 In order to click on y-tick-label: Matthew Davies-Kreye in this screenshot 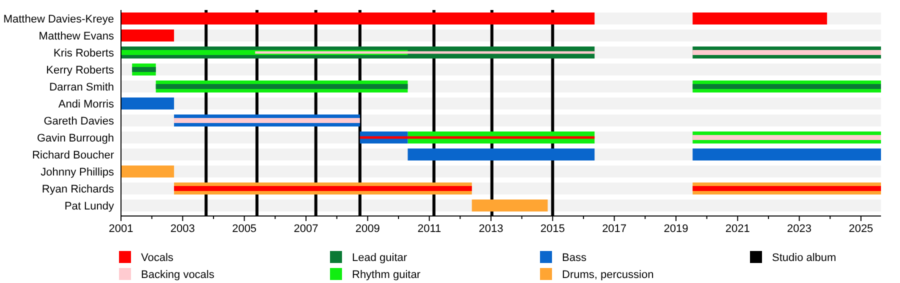, I will do `click(58, 20)`.